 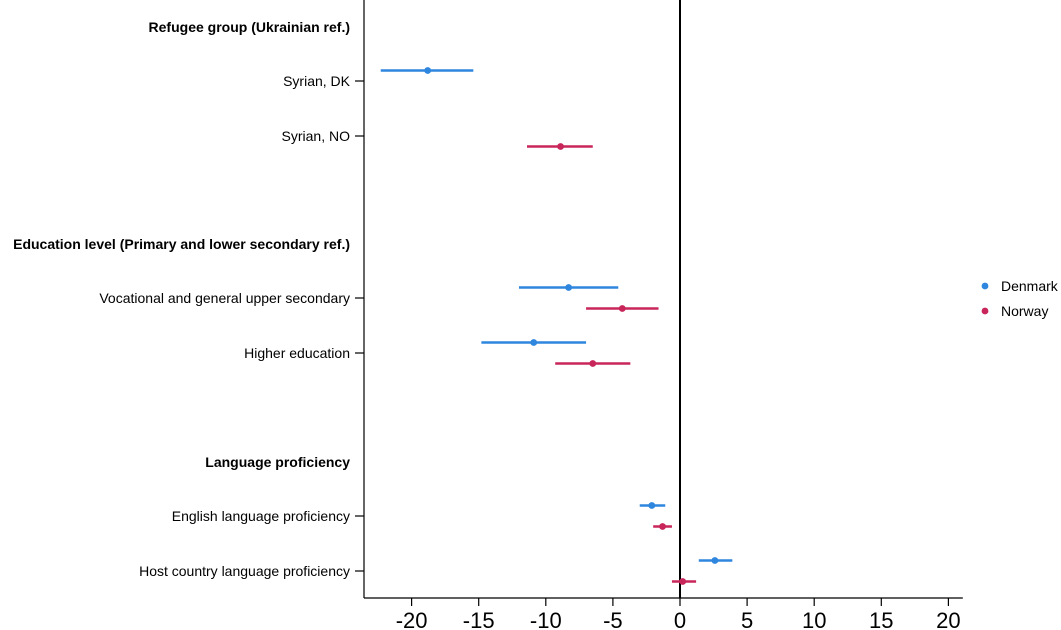 What do you see at coordinates (881, 619) in the screenshot?
I see `x-tick-label: 15` at bounding box center [881, 619].